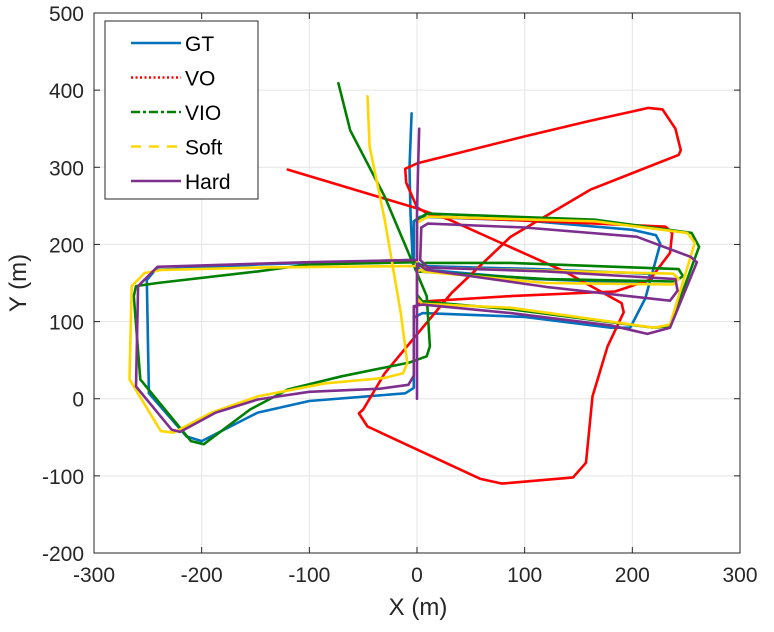 The width and height of the screenshot is (774, 632). What do you see at coordinates (524, 575) in the screenshot?
I see `x-tick-label: 100` at bounding box center [524, 575].